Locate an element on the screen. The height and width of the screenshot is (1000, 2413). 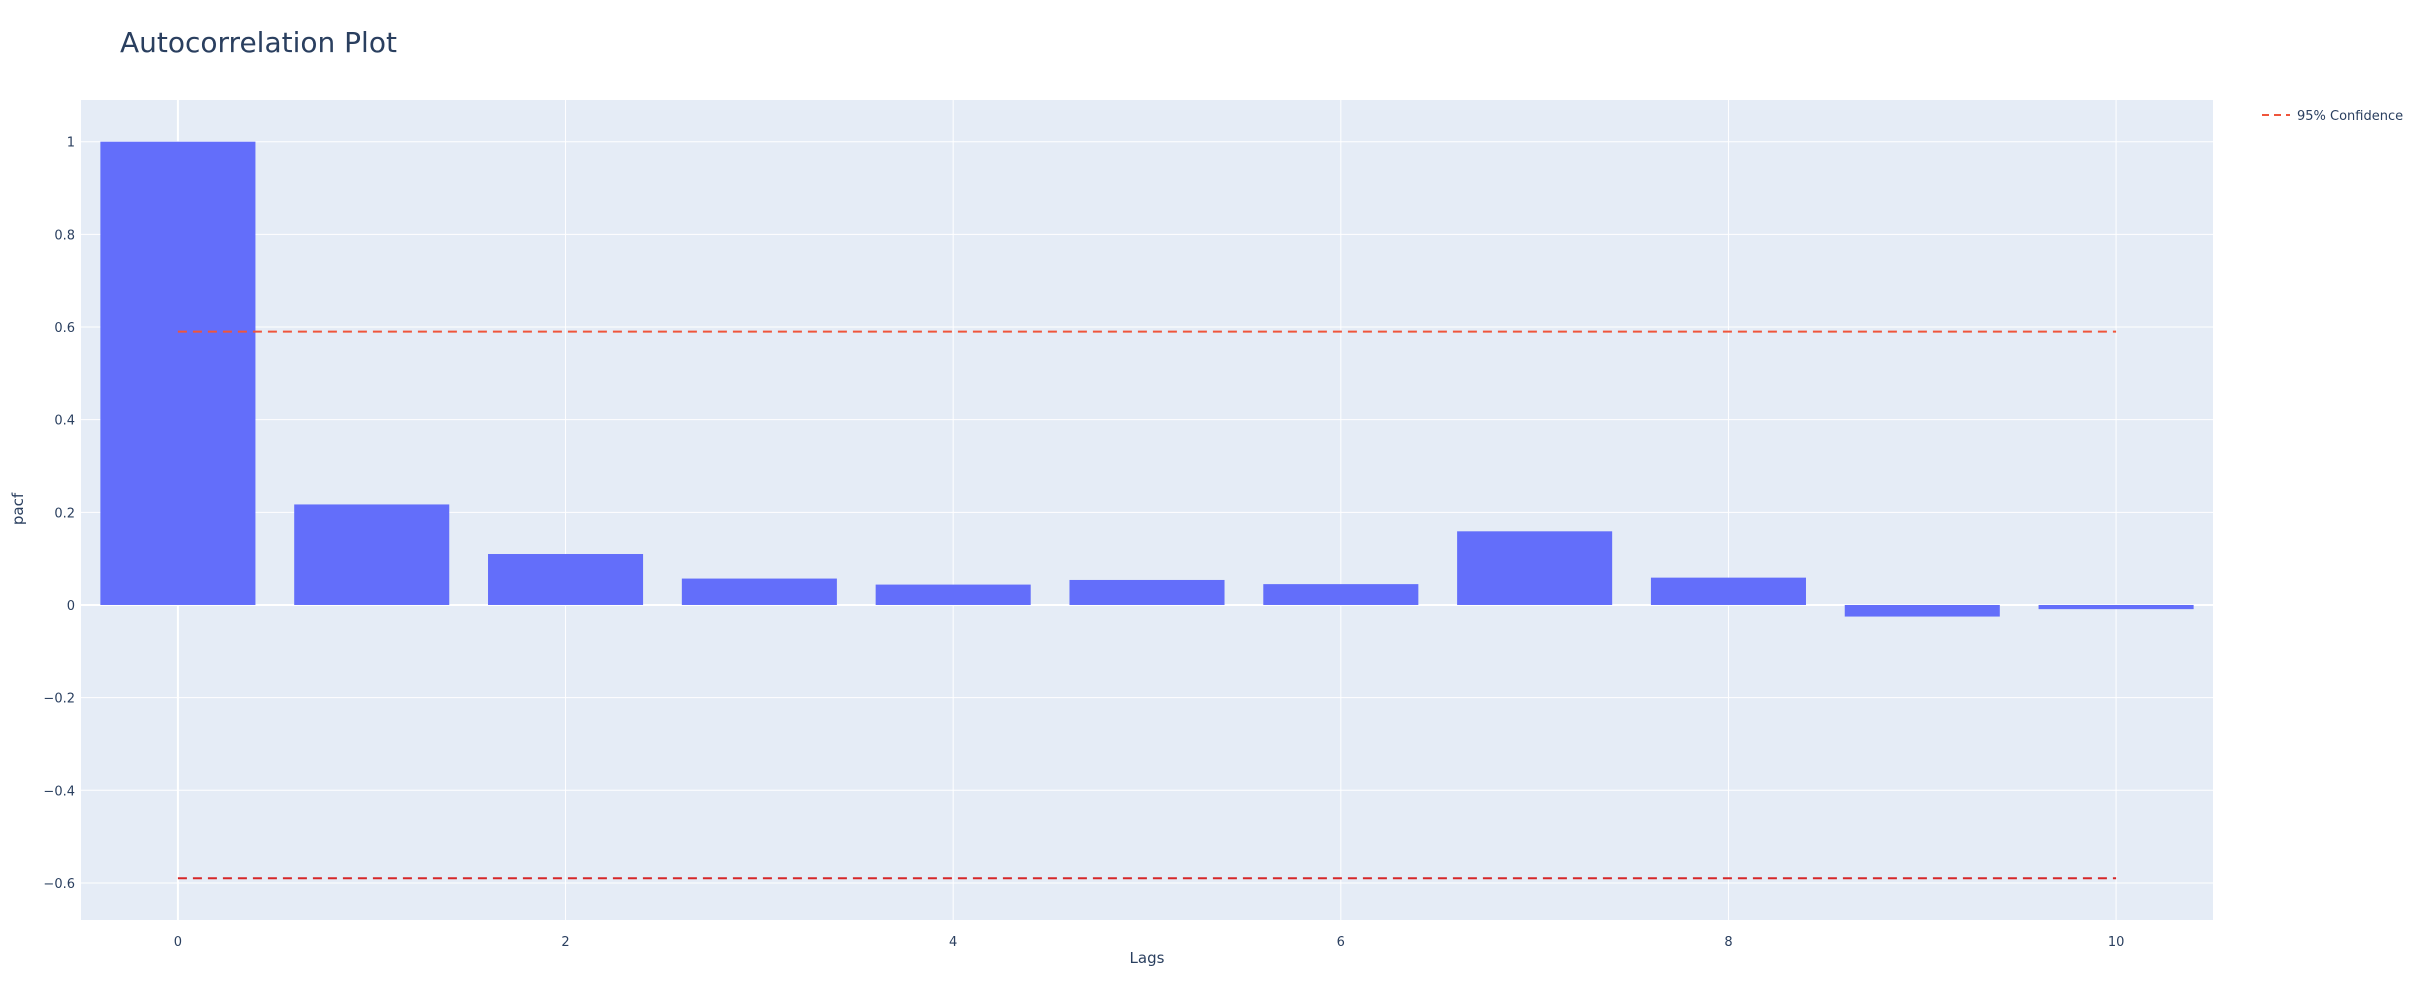
y-tick-labels: −0.6 −0.4 −0.2 0 0.2 0.4 0.6 0.8 1 is located at coordinates (59, 514).